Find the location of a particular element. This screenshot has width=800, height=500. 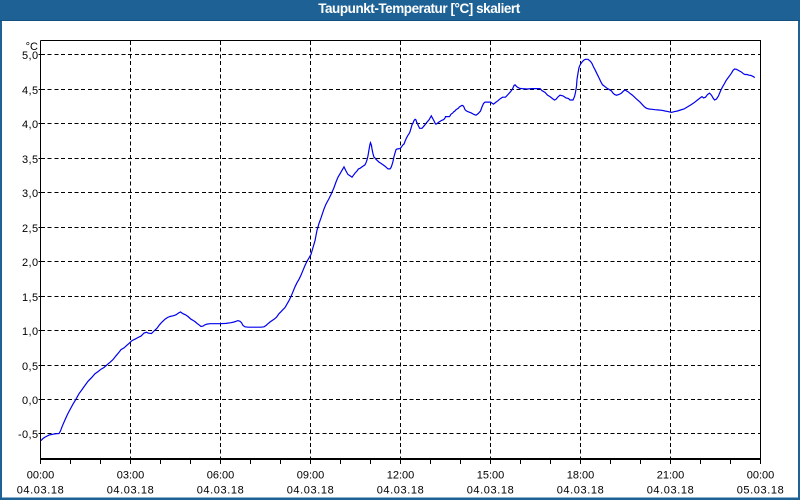

svg-text: 05.03.18 is located at coordinates (761, 491).